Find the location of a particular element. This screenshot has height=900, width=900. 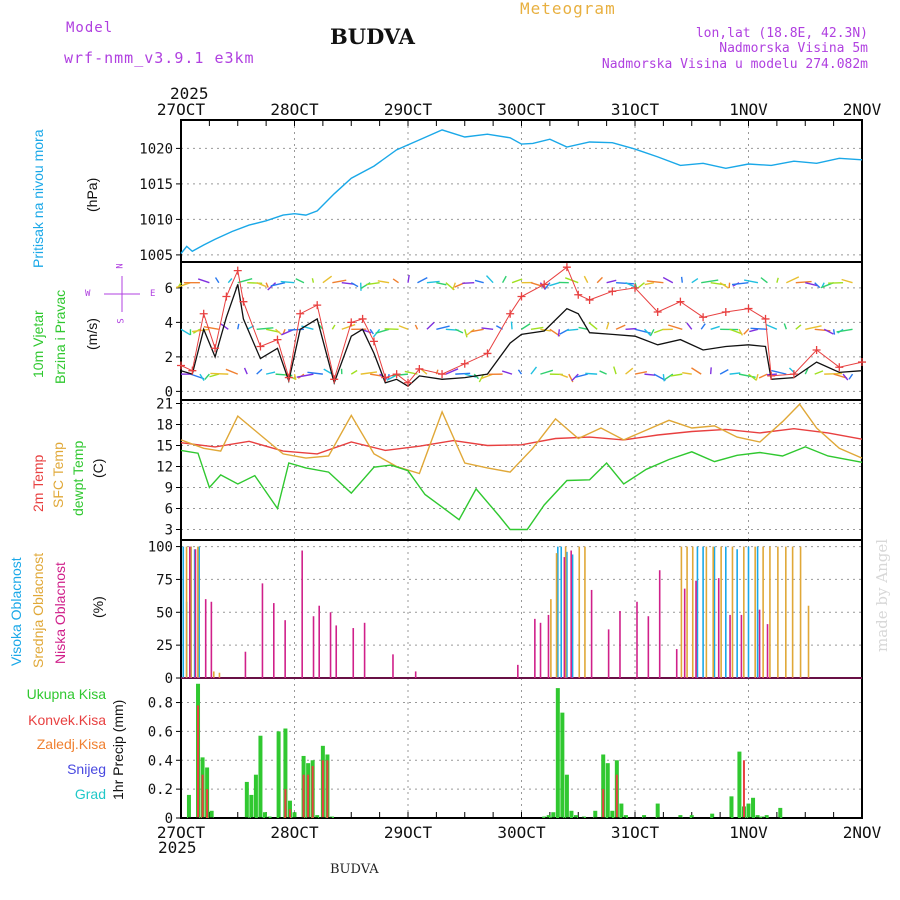

precip-snow-label: Snijeg is located at coordinates (86, 769).